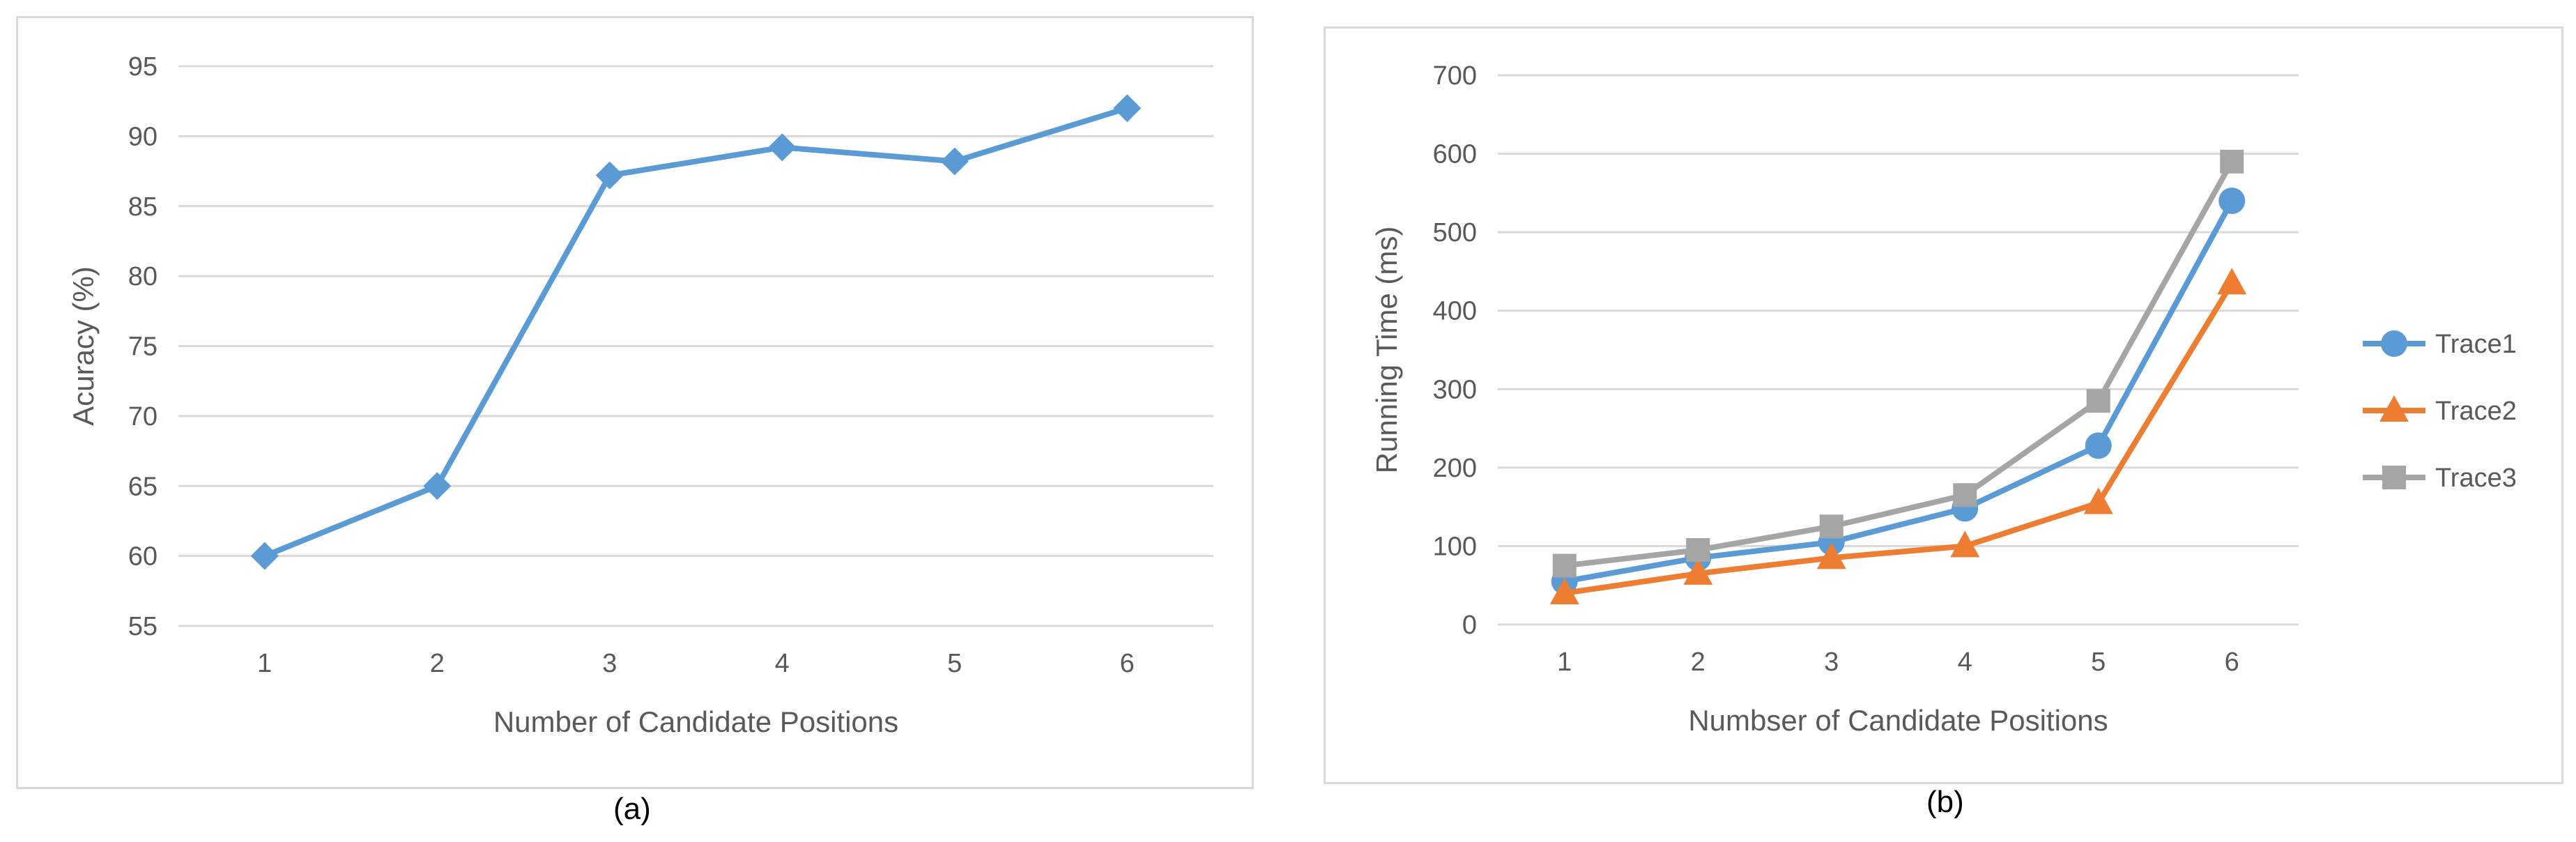 This screenshot has height=842, width=2576. Describe the element at coordinates (1898, 720) in the screenshot. I see `chart-b-x-axis-label: Numbser of Candidate Positions` at that location.